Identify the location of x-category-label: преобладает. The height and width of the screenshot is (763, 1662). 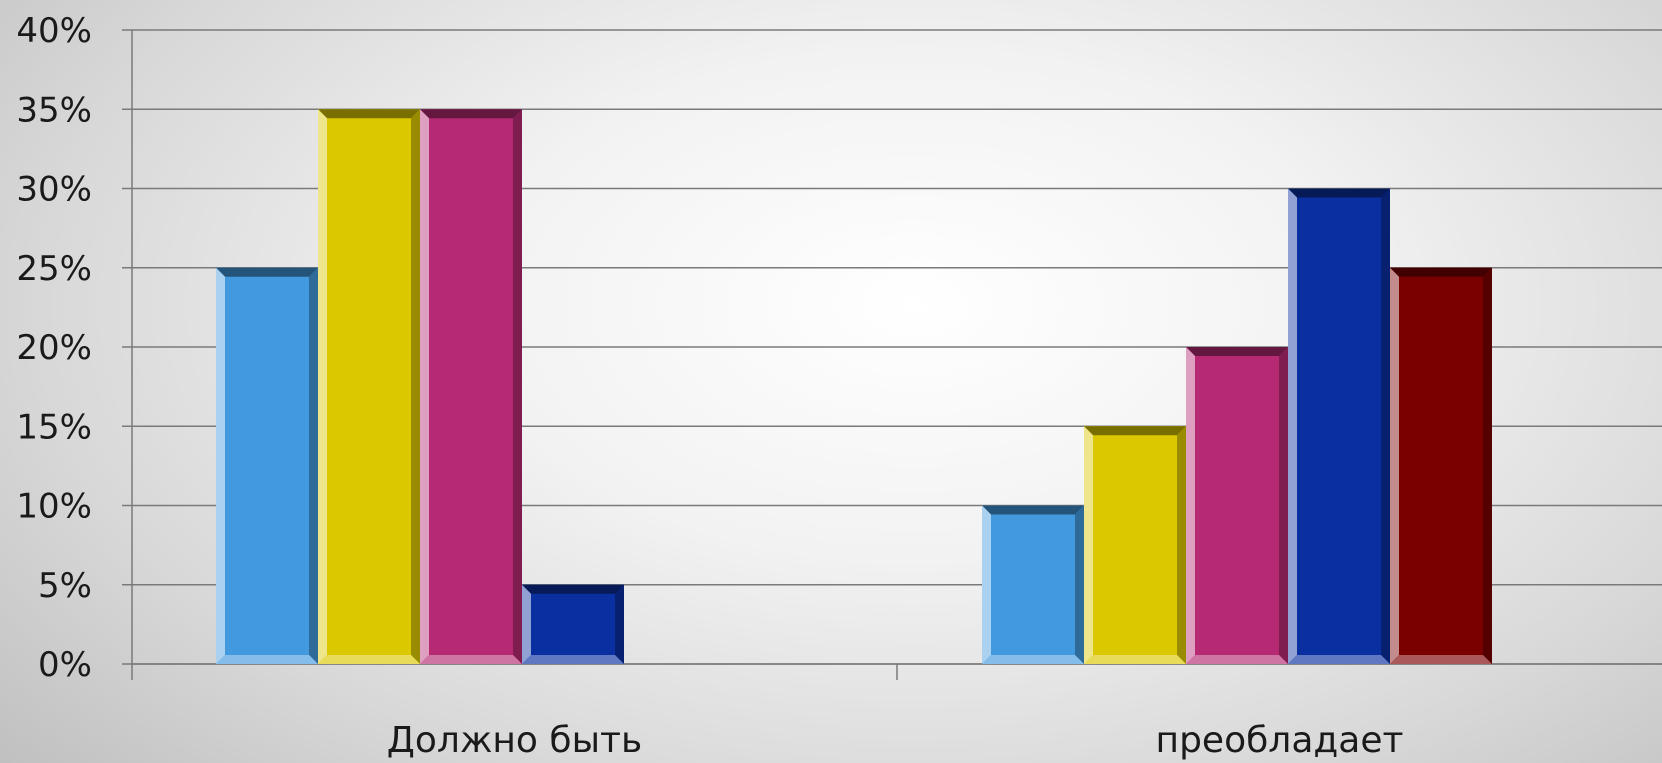
(1280, 740).